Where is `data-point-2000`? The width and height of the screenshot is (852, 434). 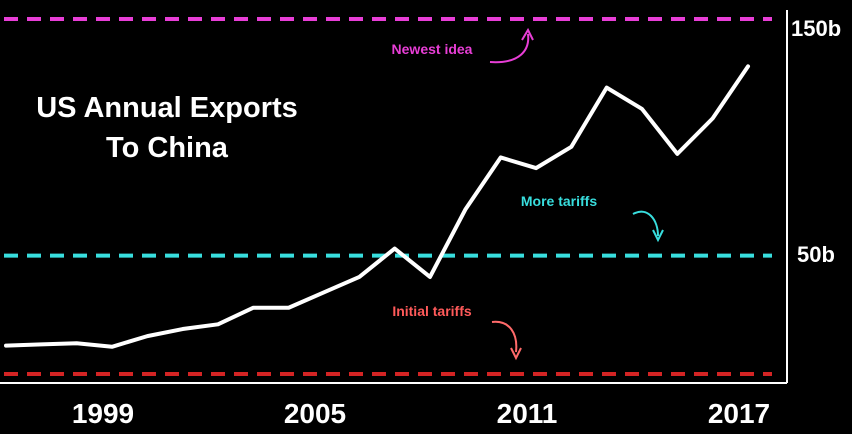 data-point-2000 is located at coordinates (147, 336).